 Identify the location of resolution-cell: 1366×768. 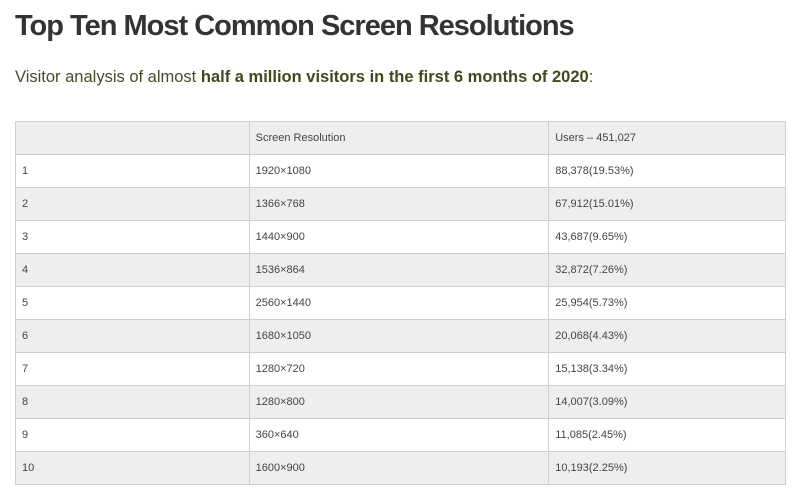
(399, 204).